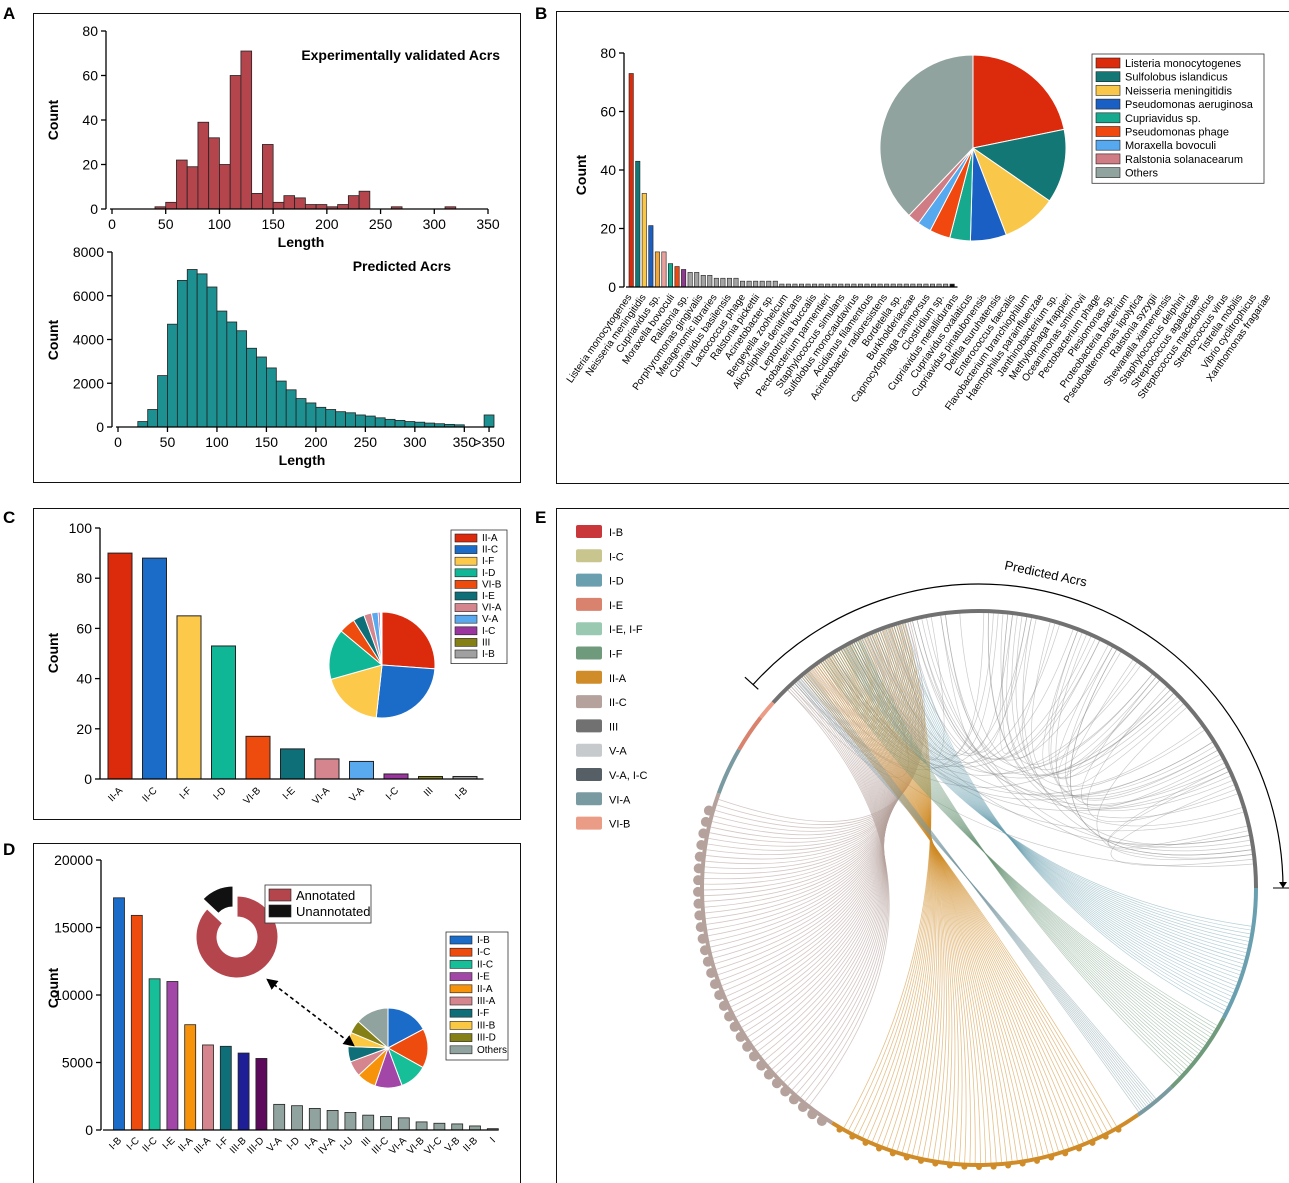 This screenshot has height=1183, width=1289. Describe the element at coordinates (327, 224) in the screenshot. I see `x-tick-label: 200` at that location.